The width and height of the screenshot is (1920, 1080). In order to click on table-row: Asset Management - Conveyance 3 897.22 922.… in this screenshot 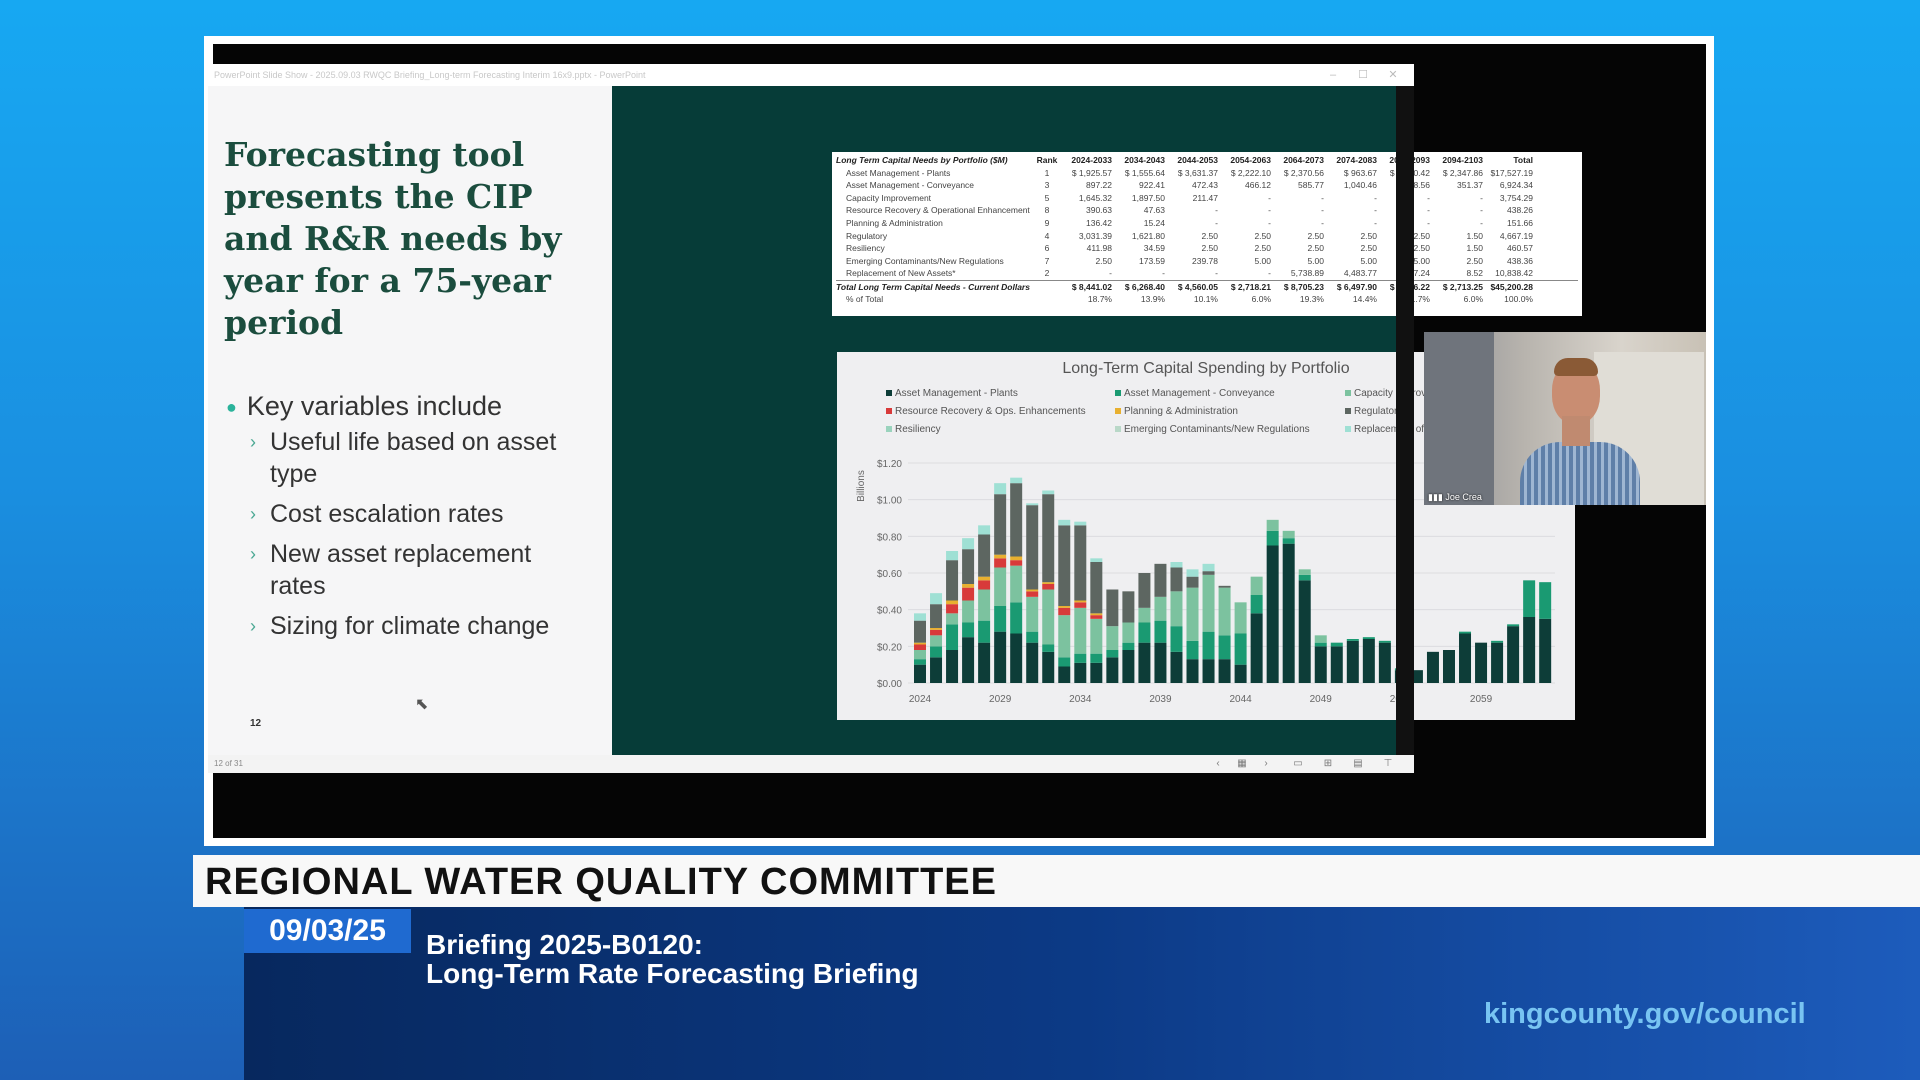, I will do `click(1207, 185)`.